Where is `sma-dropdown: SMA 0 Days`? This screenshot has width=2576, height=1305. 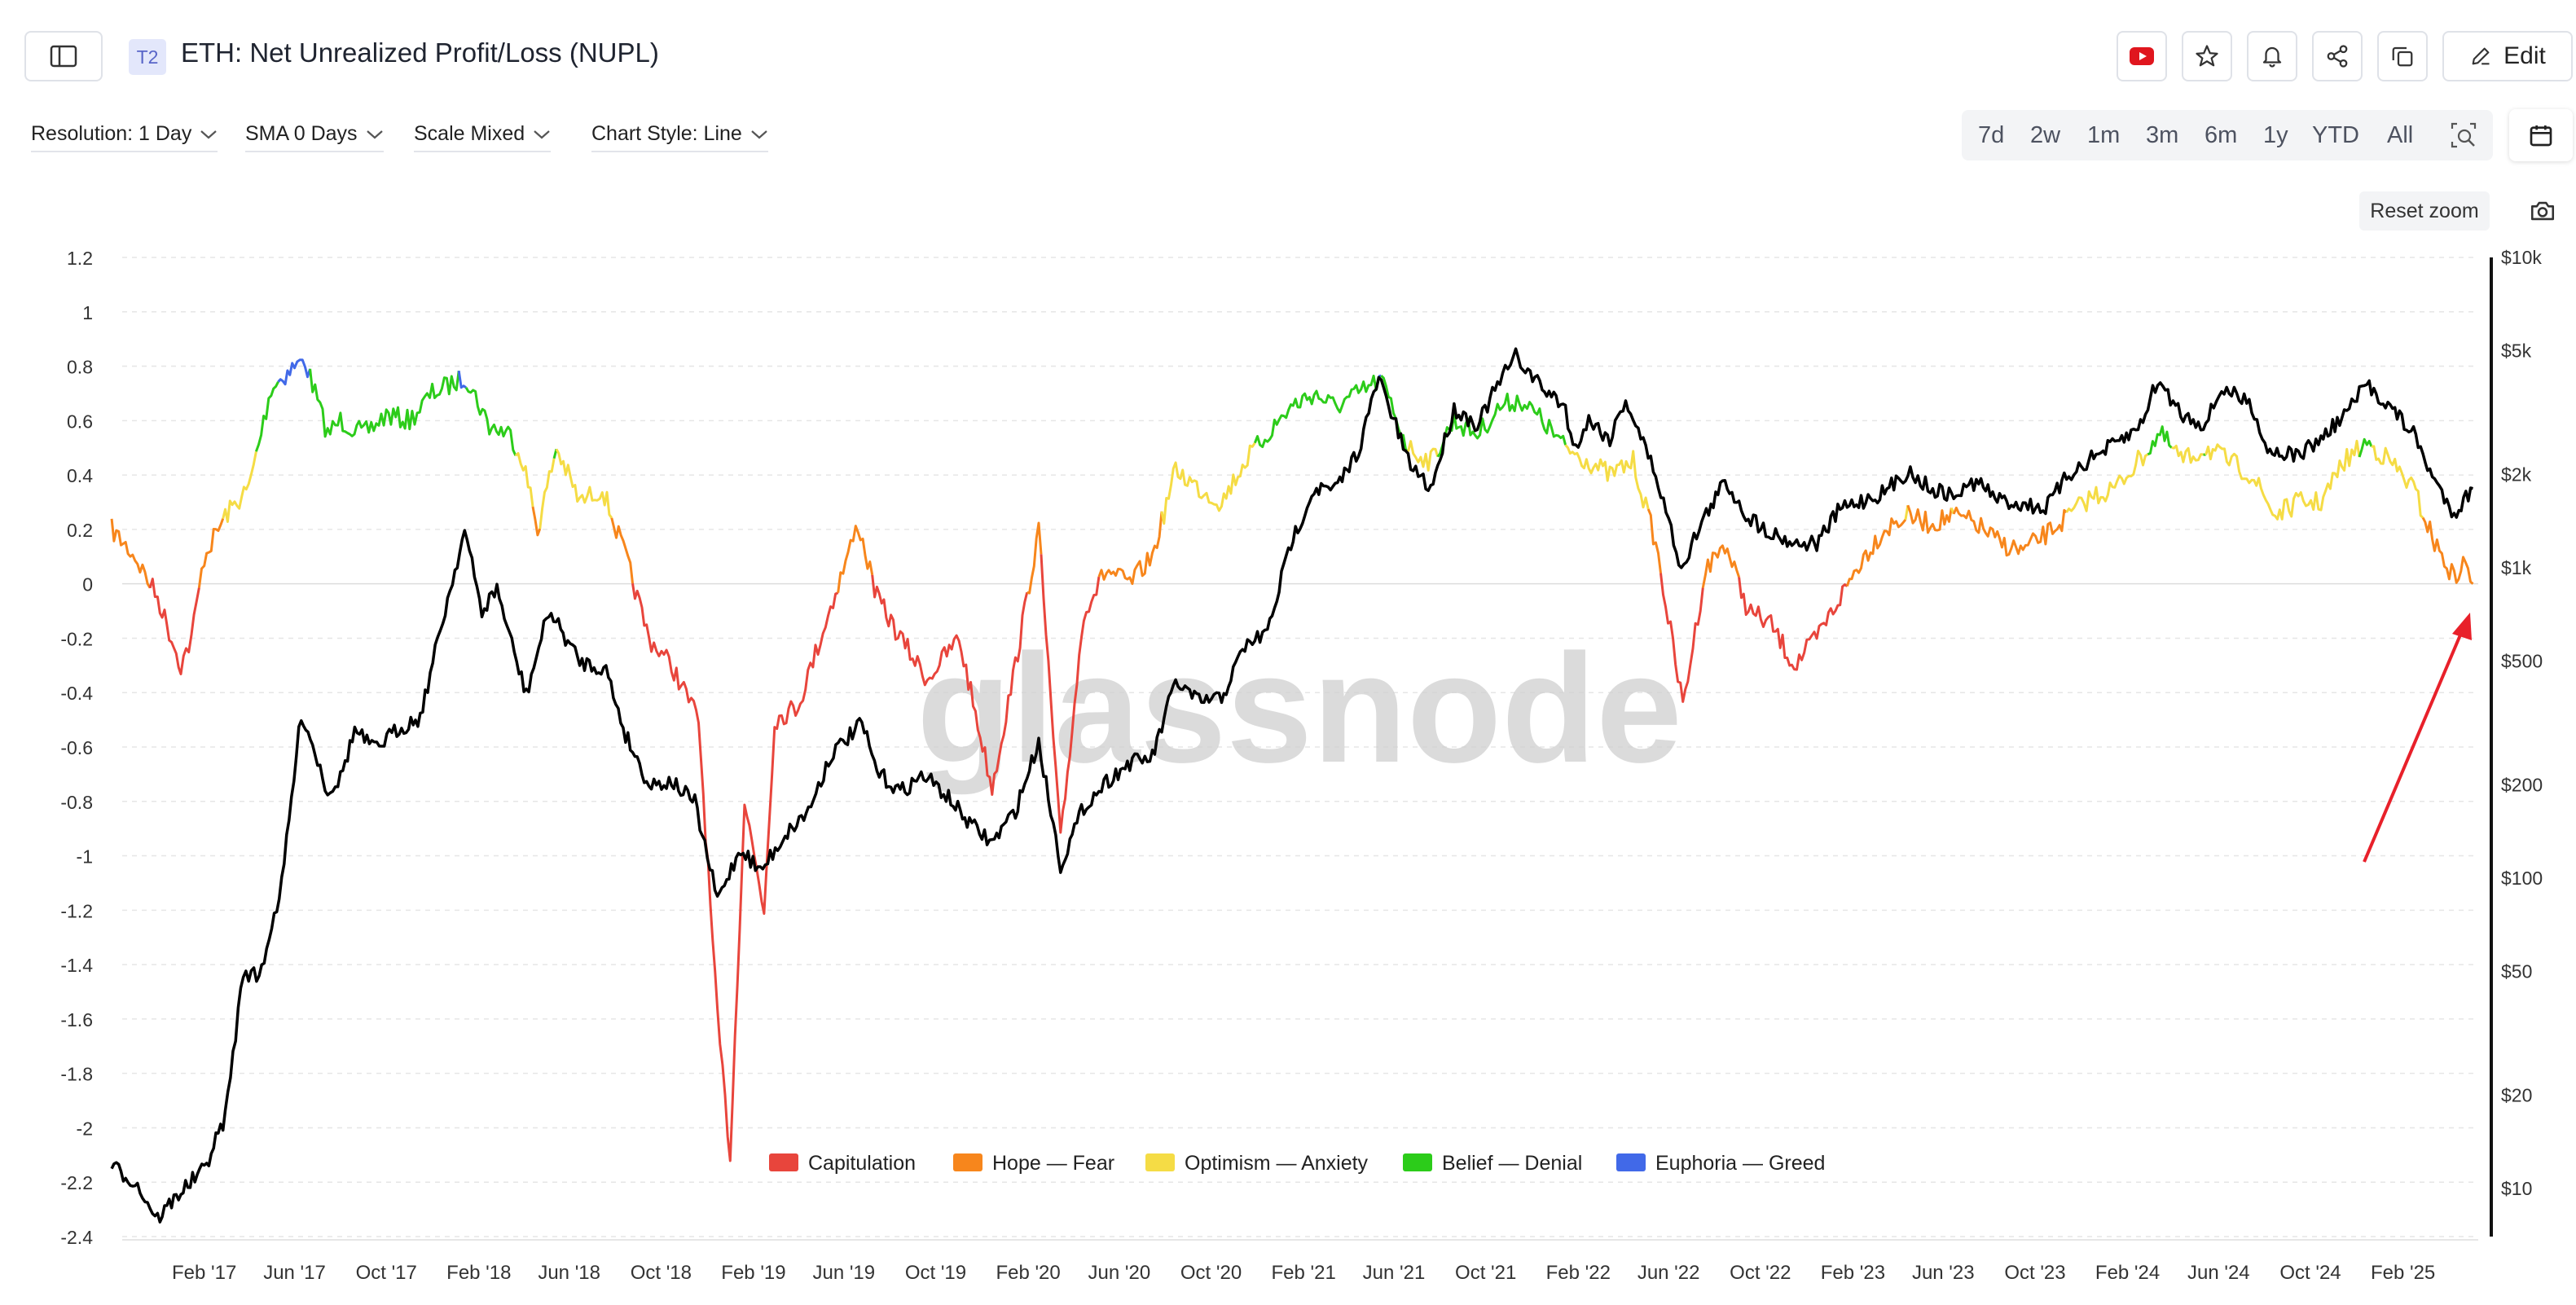 sma-dropdown: SMA 0 Days is located at coordinates (314, 137).